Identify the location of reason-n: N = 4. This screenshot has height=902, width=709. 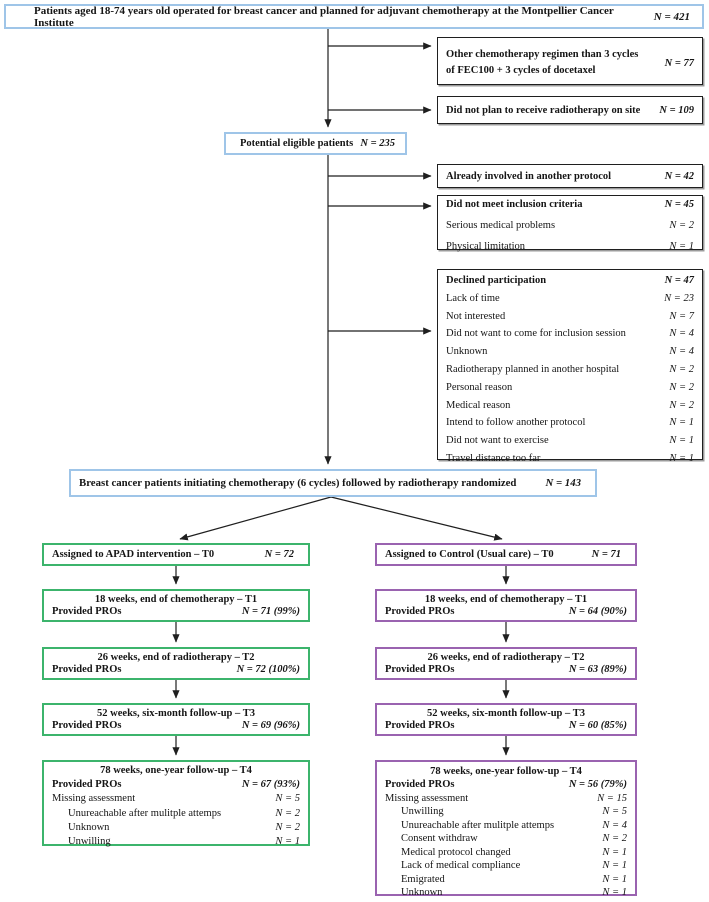
(614, 825).